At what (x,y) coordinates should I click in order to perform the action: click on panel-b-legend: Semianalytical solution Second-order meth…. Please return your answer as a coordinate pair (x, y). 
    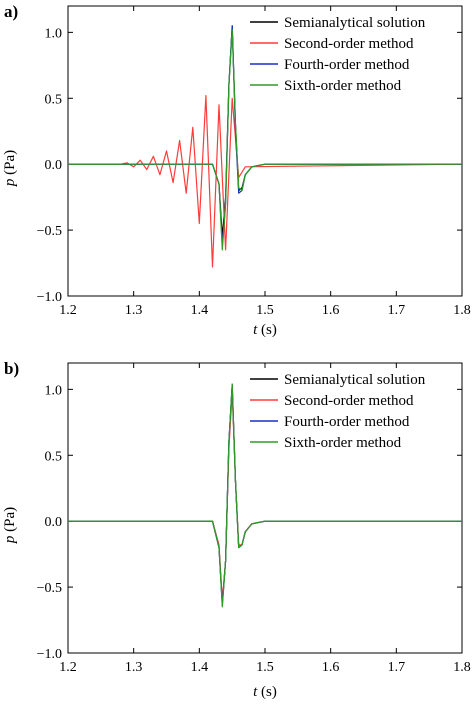
    Looking at the image, I should click on (338, 411).